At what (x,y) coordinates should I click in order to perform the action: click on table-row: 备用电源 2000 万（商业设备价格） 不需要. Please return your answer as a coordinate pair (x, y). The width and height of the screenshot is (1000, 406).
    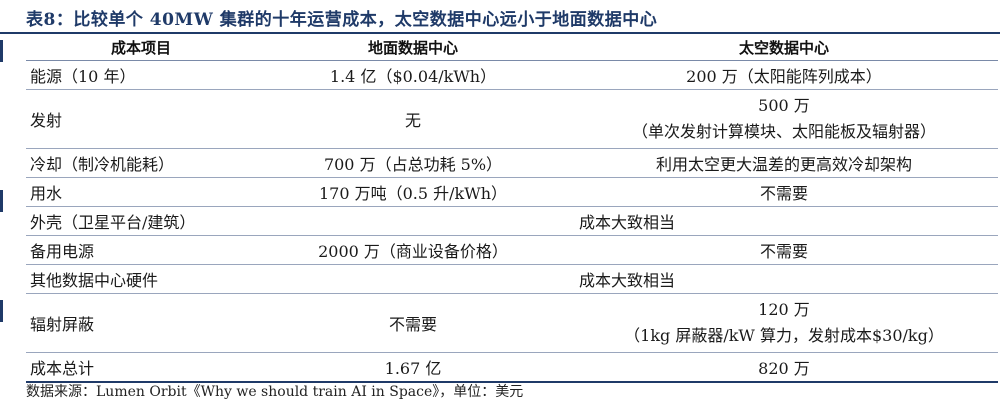
    Looking at the image, I should click on (512, 250).